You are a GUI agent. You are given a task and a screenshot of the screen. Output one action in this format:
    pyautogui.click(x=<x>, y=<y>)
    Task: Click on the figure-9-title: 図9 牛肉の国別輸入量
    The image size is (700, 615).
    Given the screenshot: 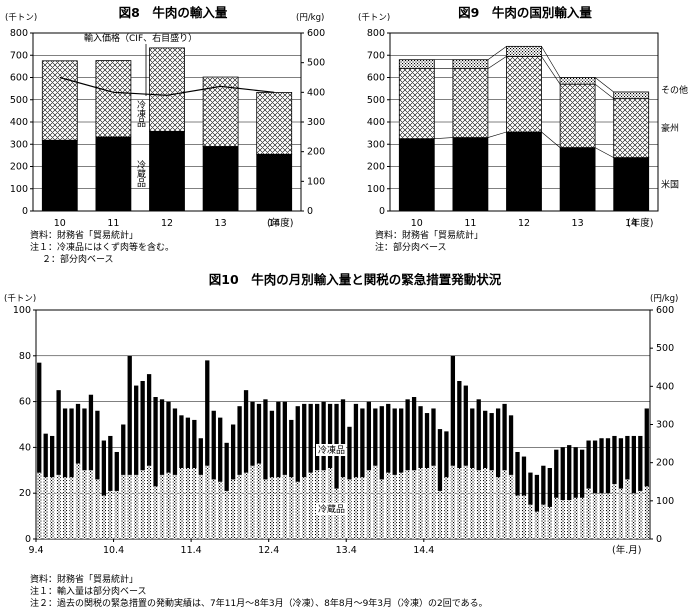 What is the action you would take?
    pyautogui.click(x=525, y=12)
    